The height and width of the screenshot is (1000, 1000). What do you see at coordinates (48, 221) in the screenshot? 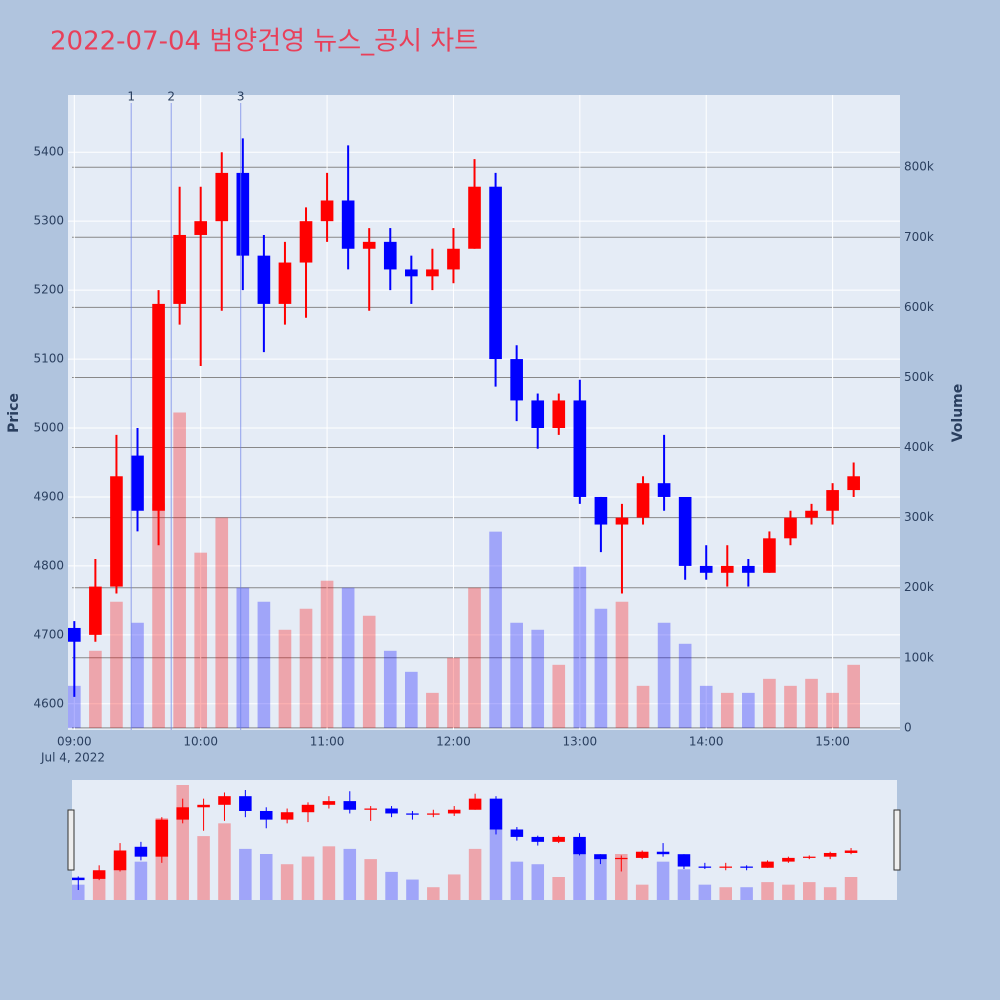
I see `y-tick-label: 5300` at bounding box center [48, 221].